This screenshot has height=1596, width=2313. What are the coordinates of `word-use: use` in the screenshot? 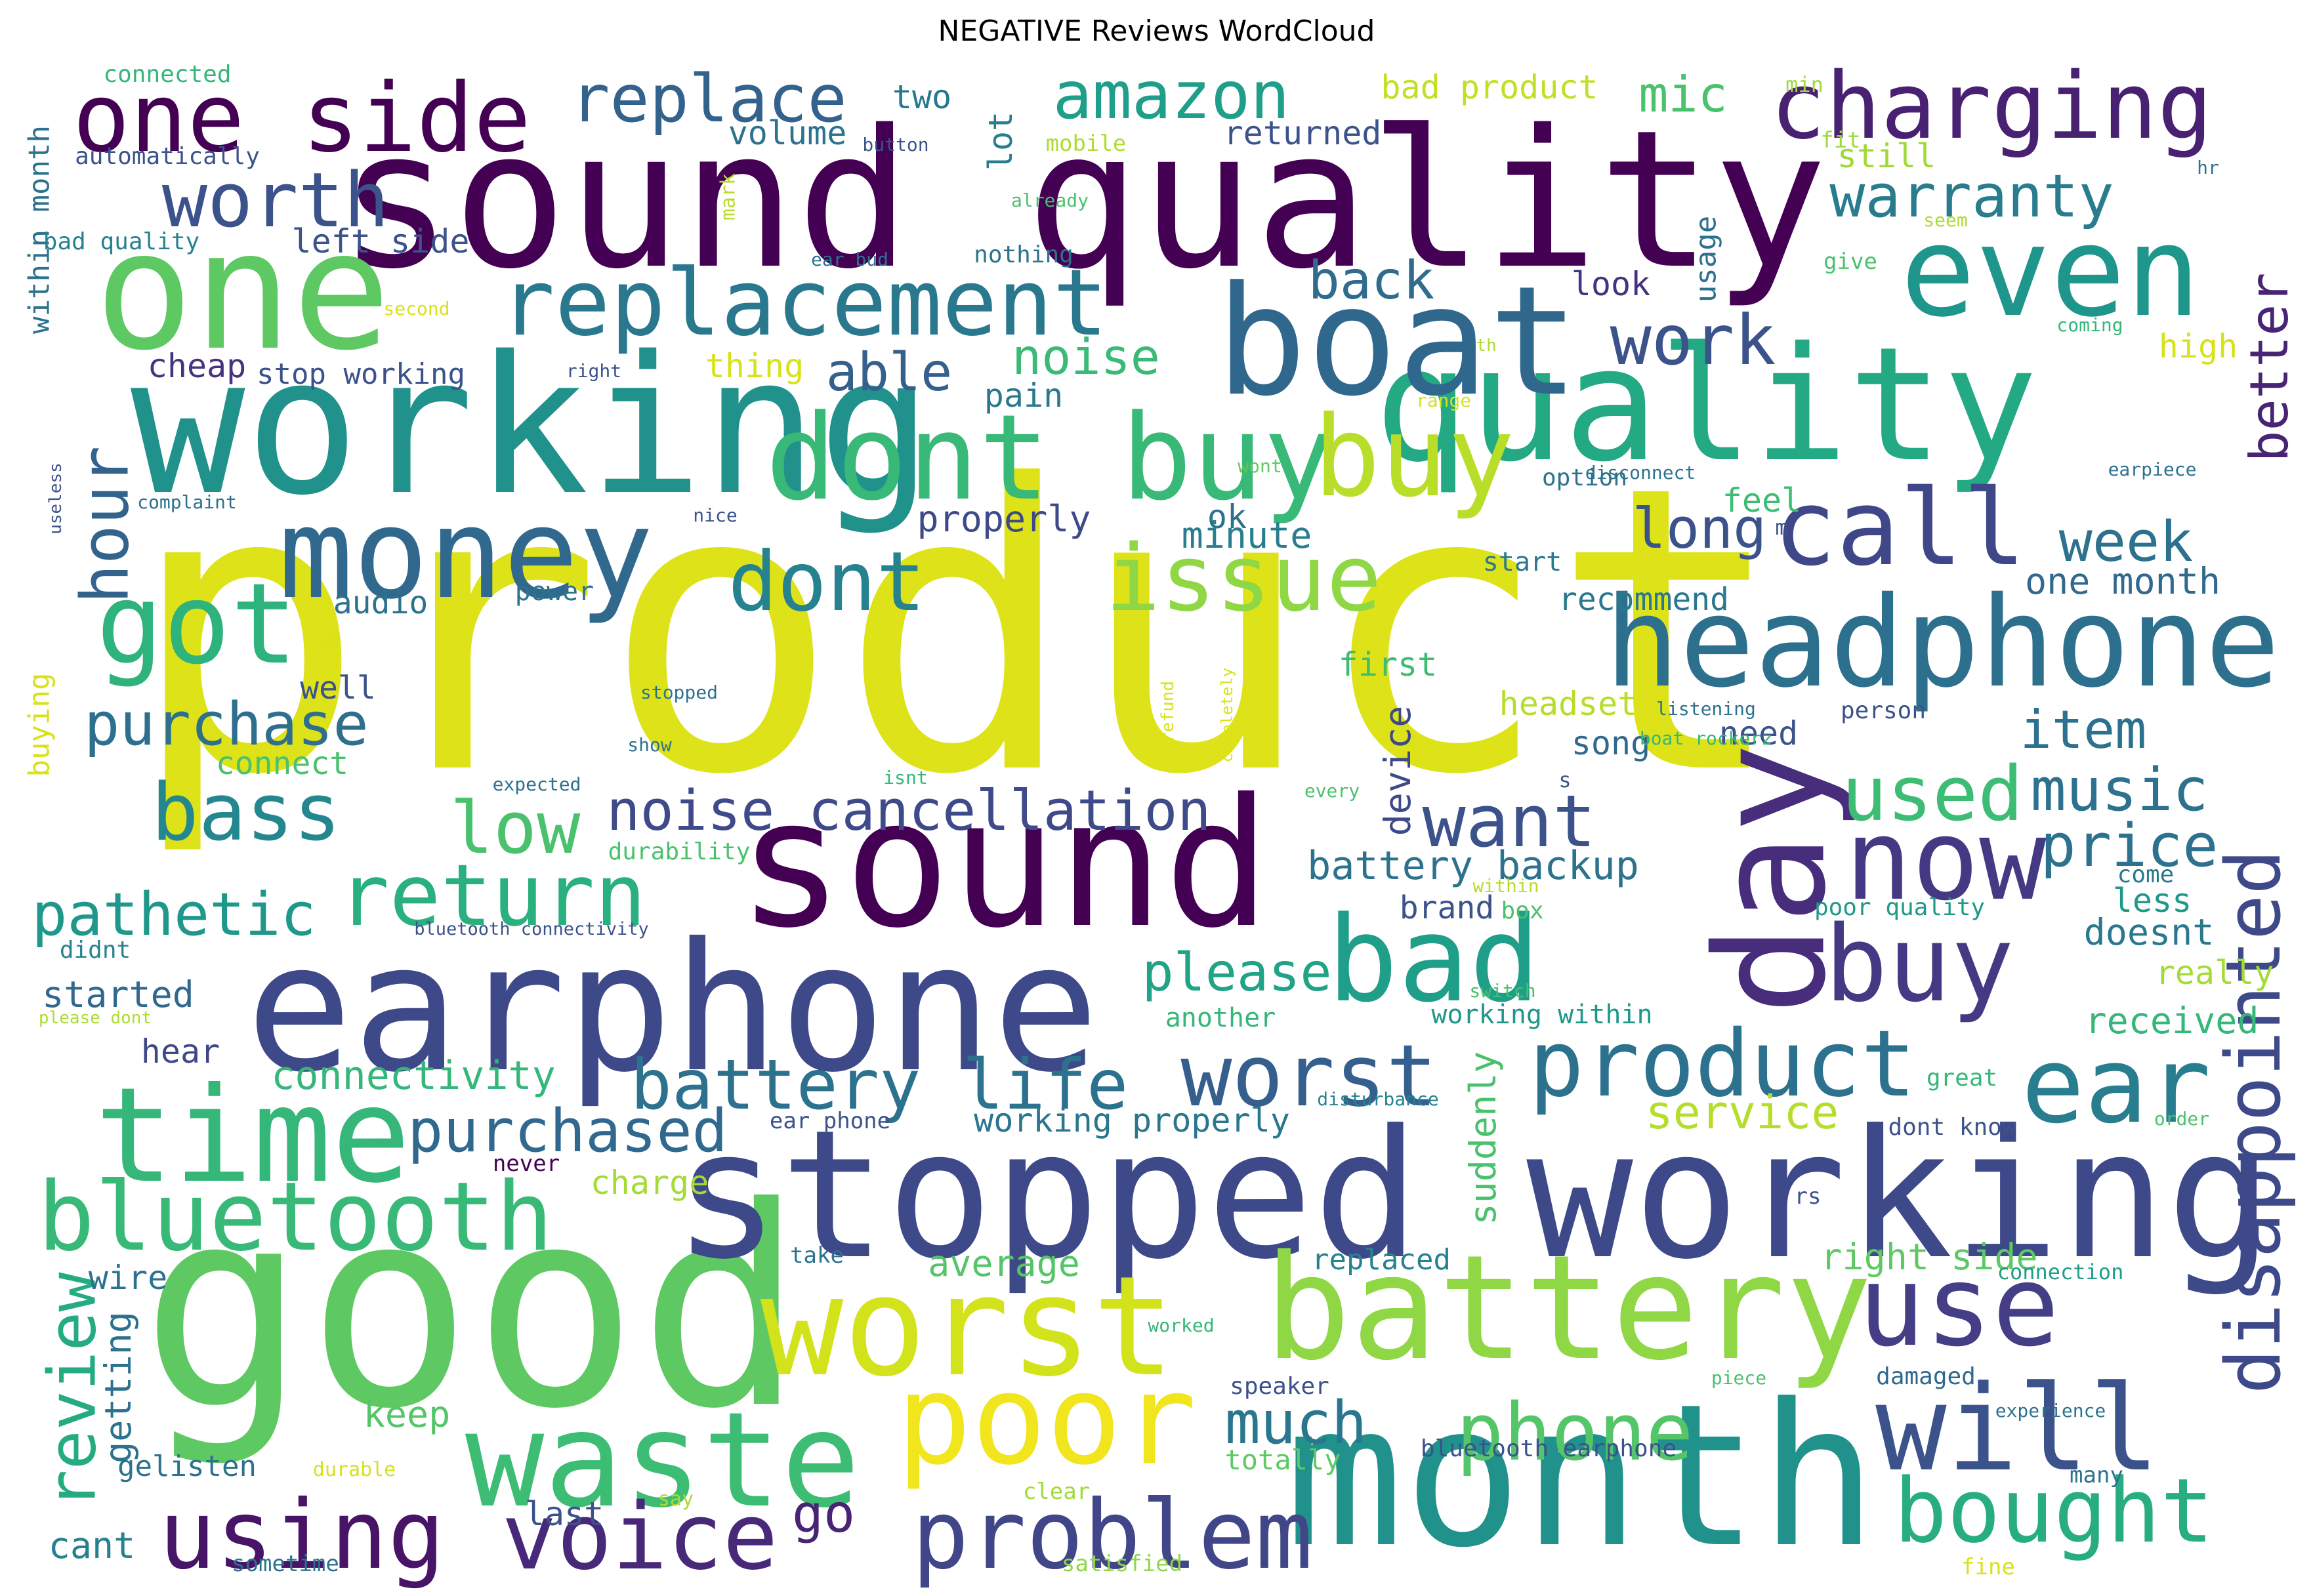 It's located at (1958, 1307).